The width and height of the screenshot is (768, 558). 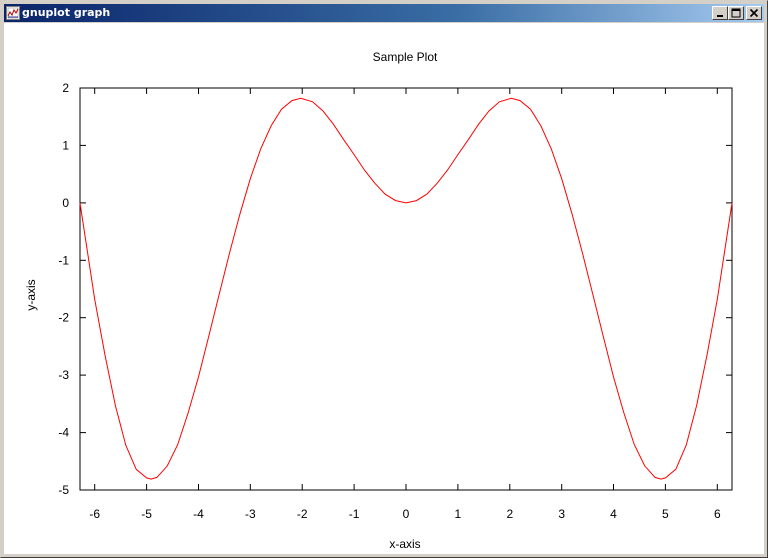 I want to click on window-title: gnuplot graph, so click(x=66, y=12).